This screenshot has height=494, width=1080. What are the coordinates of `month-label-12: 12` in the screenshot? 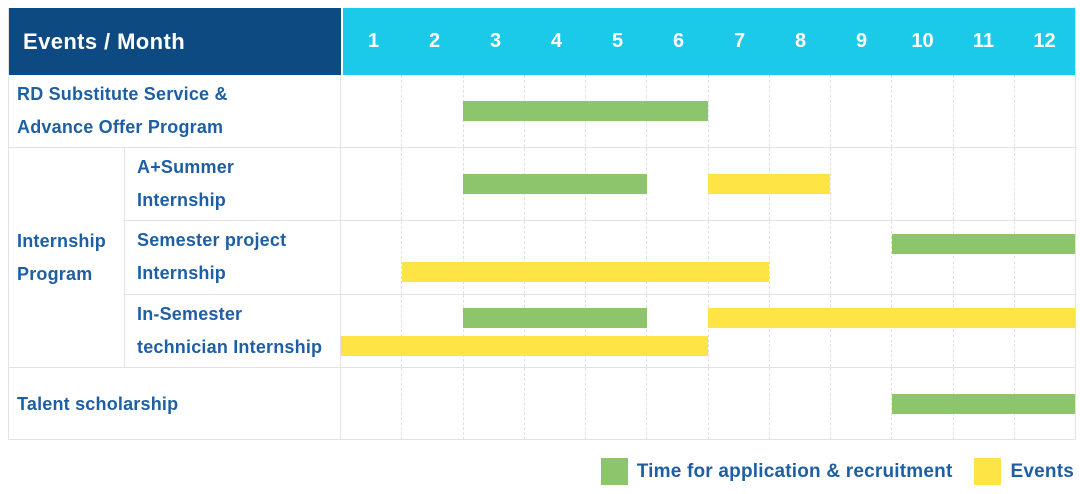 It's located at (1044, 41).